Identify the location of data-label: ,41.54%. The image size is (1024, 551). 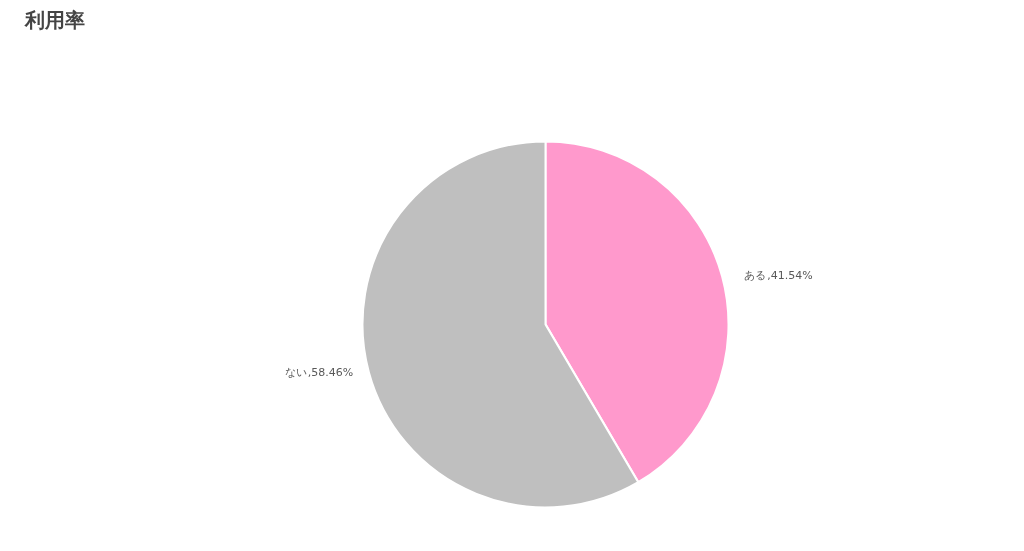
(790, 276).